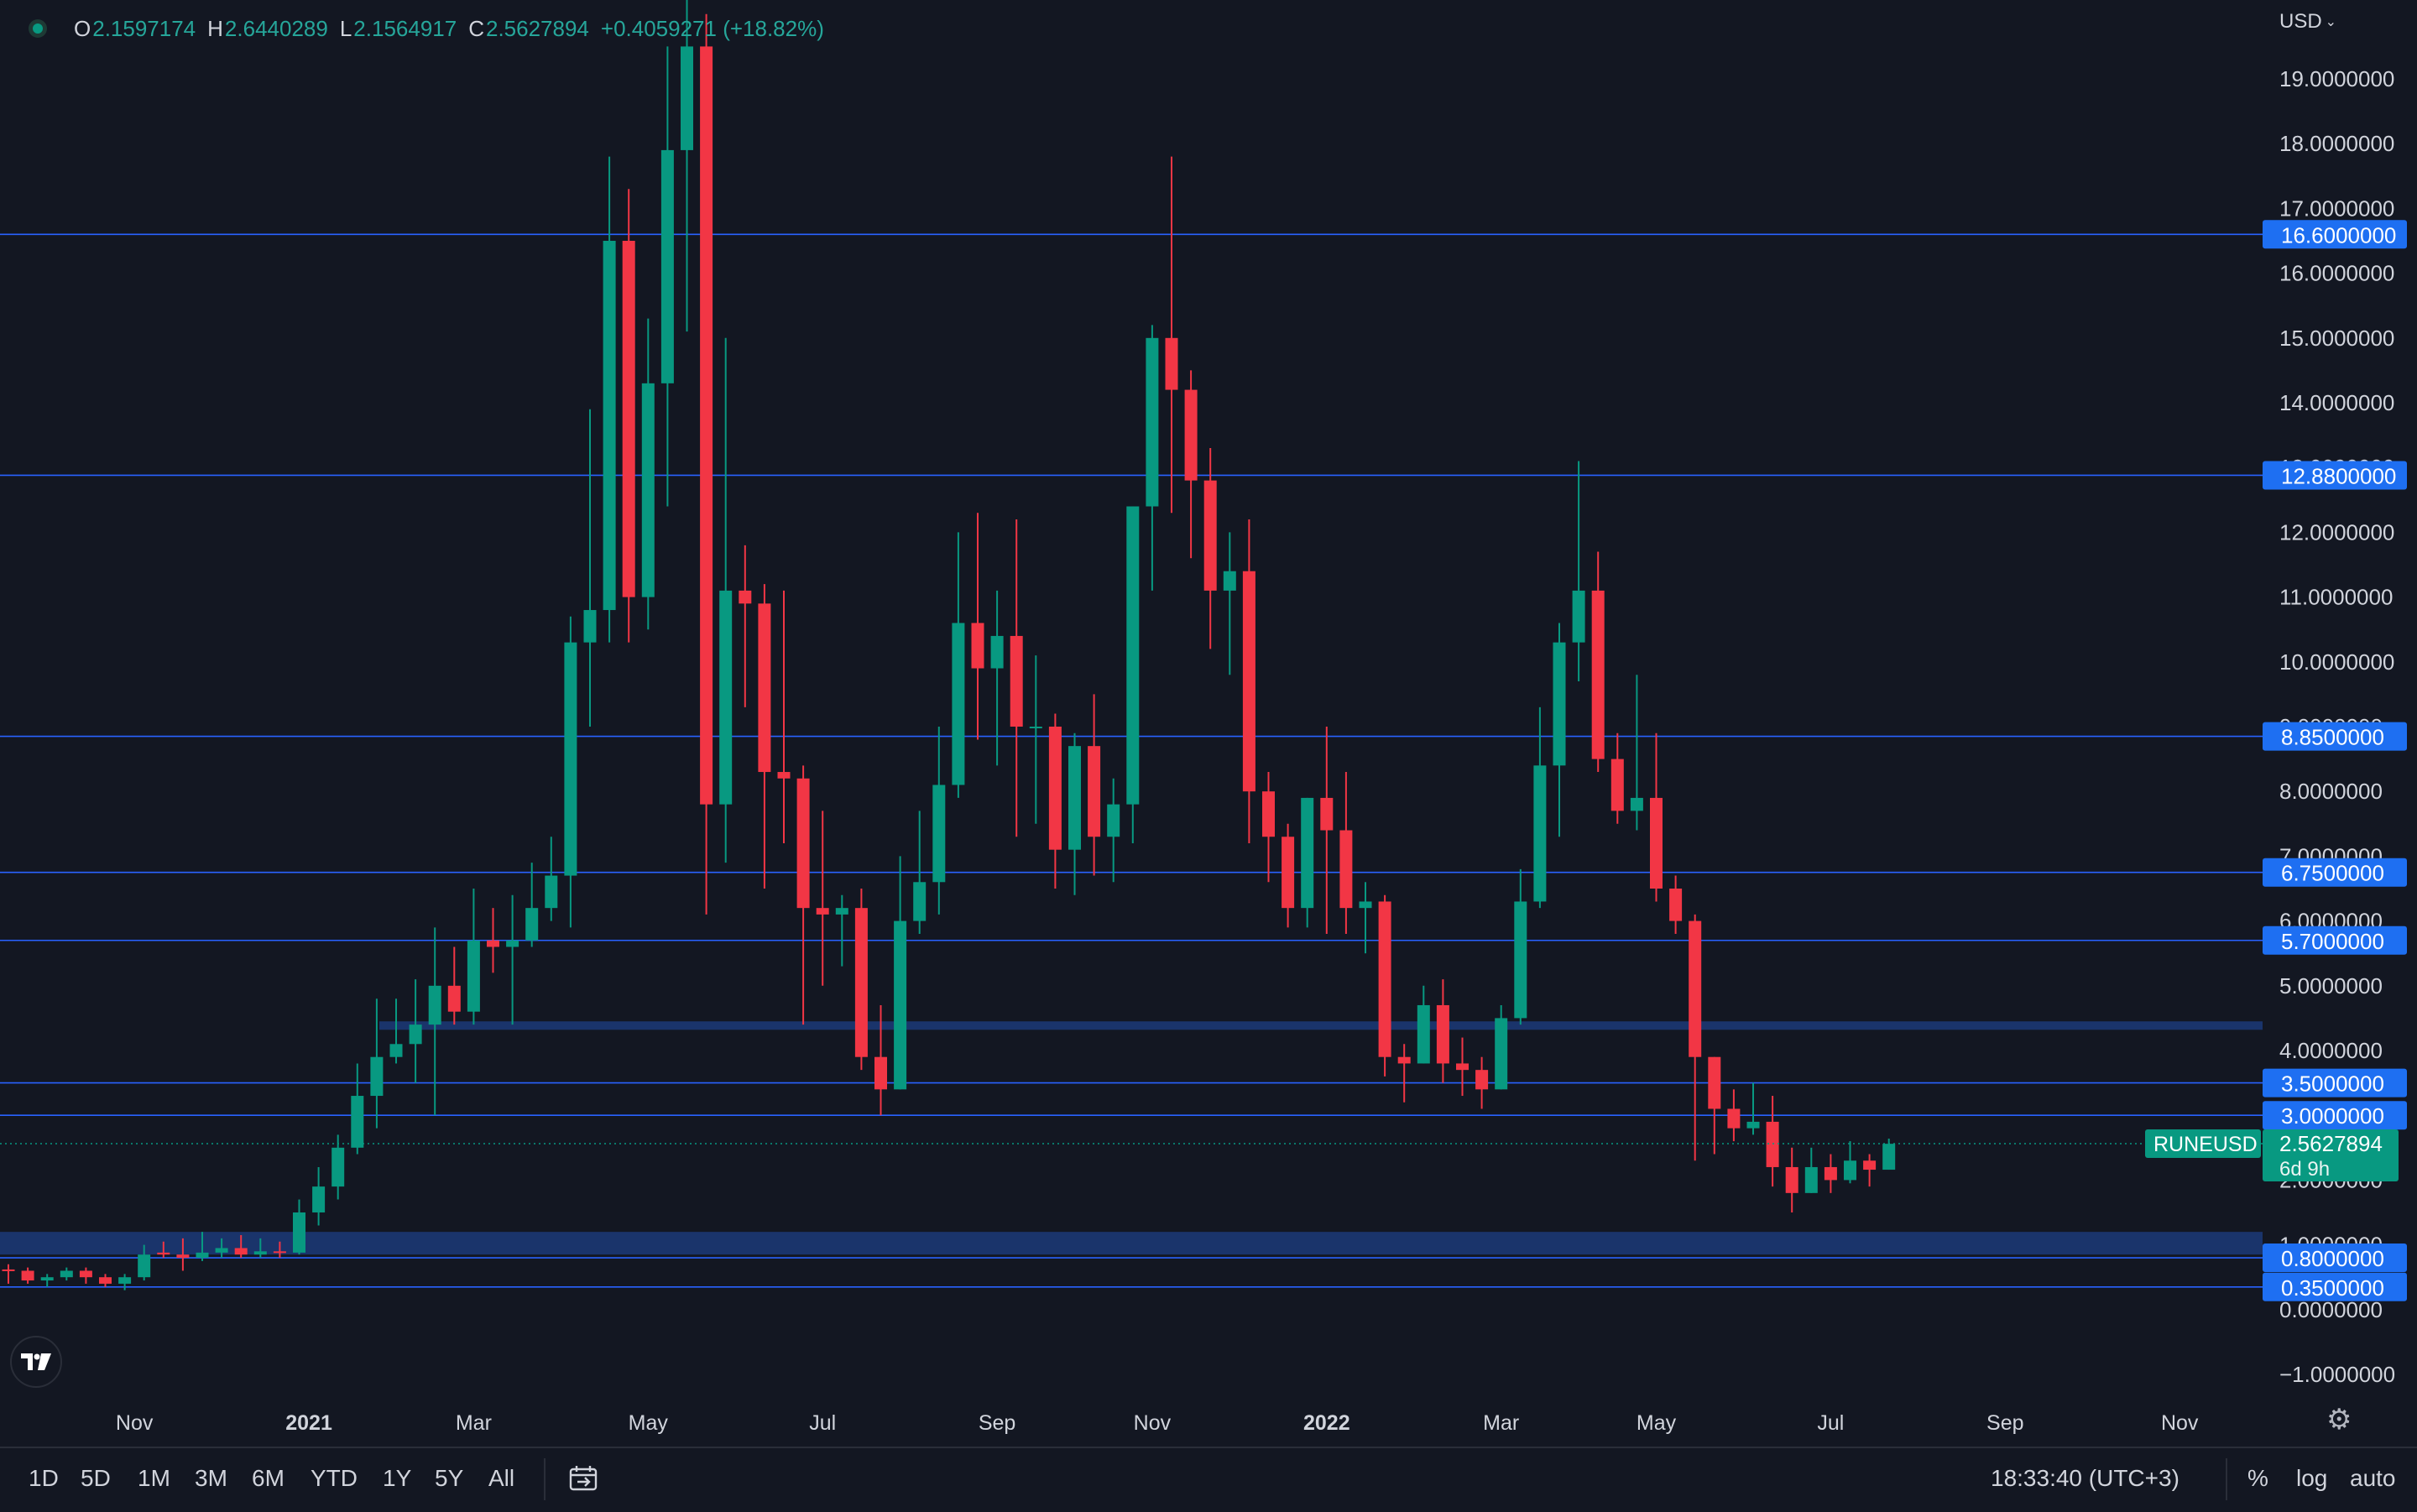  What do you see at coordinates (405, 28) in the screenshot?
I see `low-value: 2.1564917` at bounding box center [405, 28].